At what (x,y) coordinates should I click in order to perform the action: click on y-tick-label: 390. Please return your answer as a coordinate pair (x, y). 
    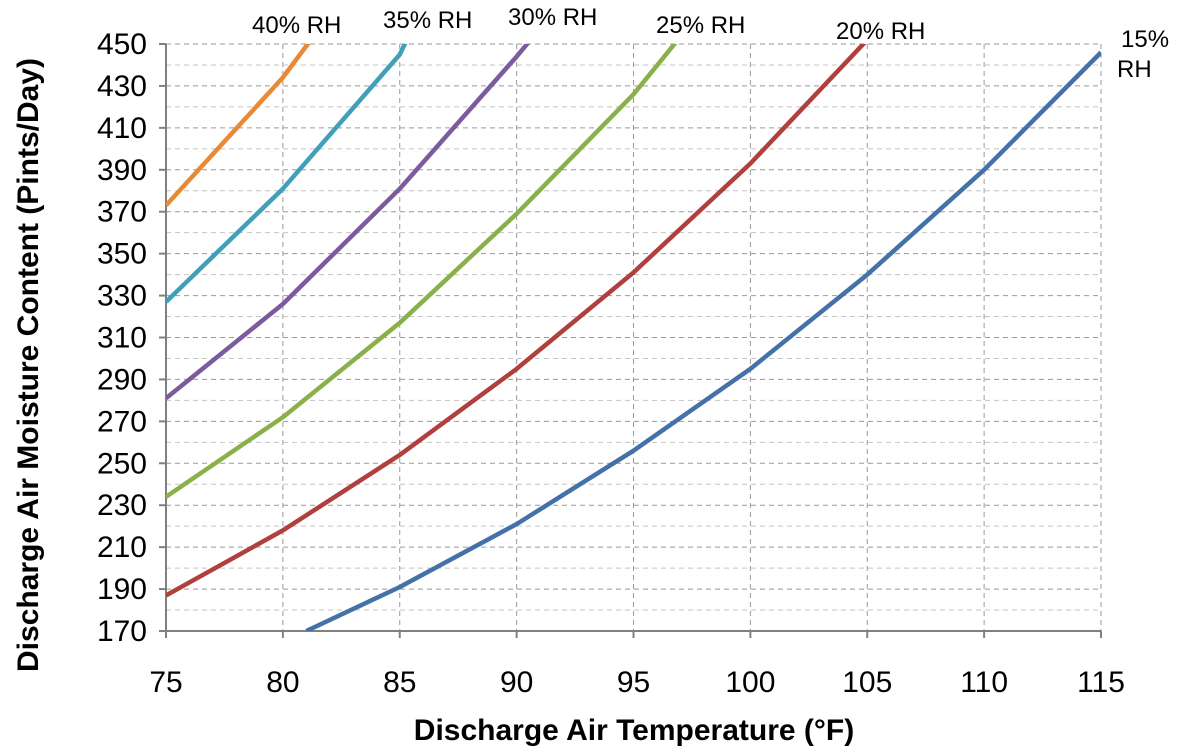
    Looking at the image, I should click on (122, 170).